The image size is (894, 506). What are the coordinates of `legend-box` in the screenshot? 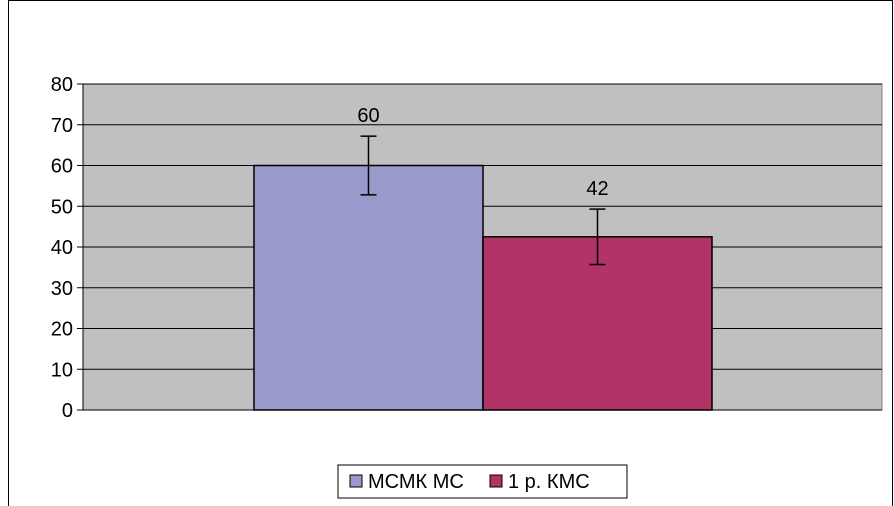 It's located at (482, 481).